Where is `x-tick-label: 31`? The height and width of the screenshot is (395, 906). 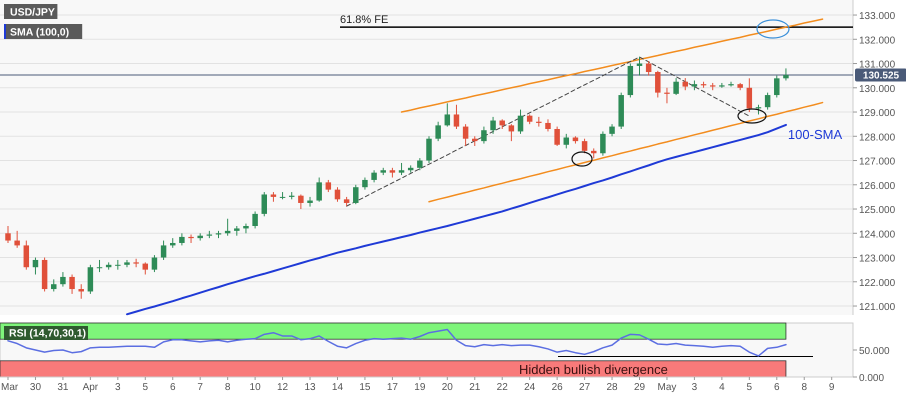
x-tick-label: 31 is located at coordinates (63, 387).